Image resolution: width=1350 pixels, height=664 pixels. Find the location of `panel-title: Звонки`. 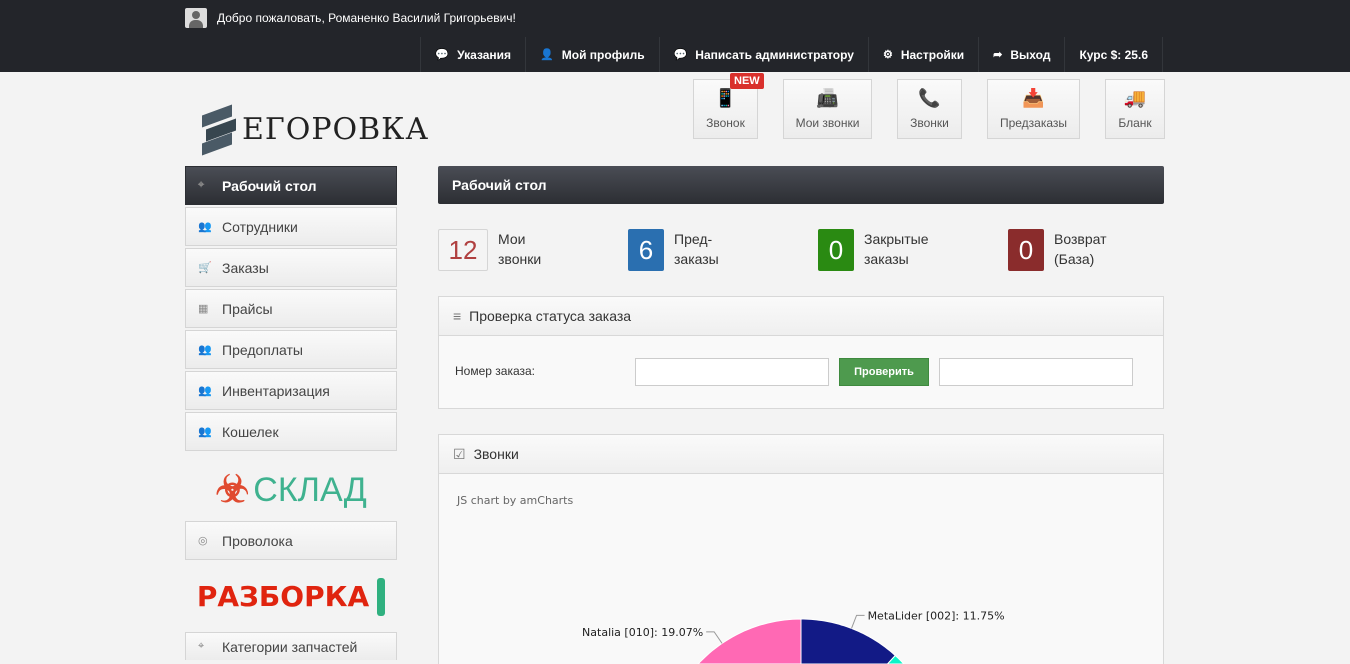

panel-title: Звонки is located at coordinates (496, 454).